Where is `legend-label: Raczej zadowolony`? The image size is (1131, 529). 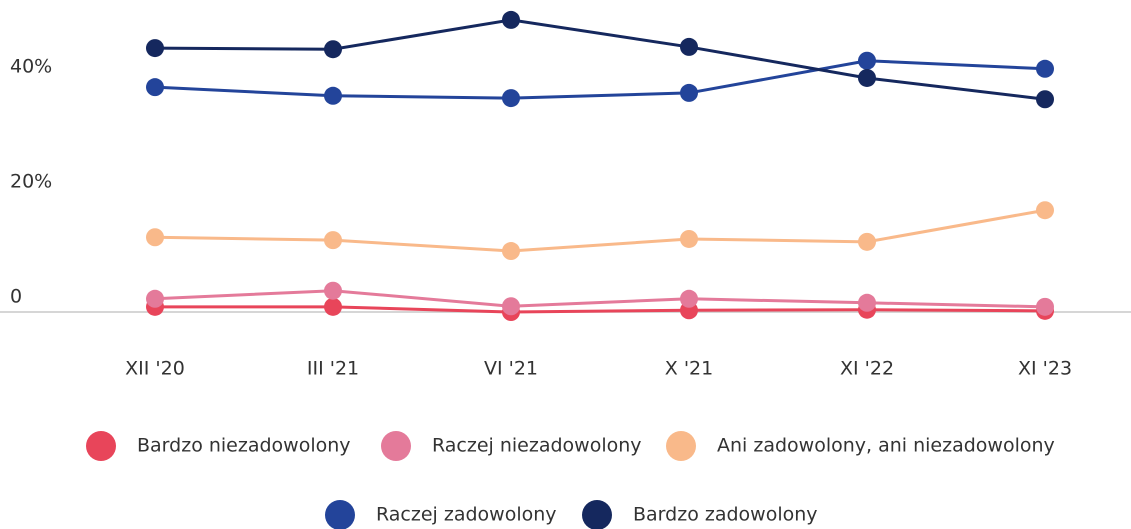
legend-label: Raczej zadowolony is located at coordinates (466, 515).